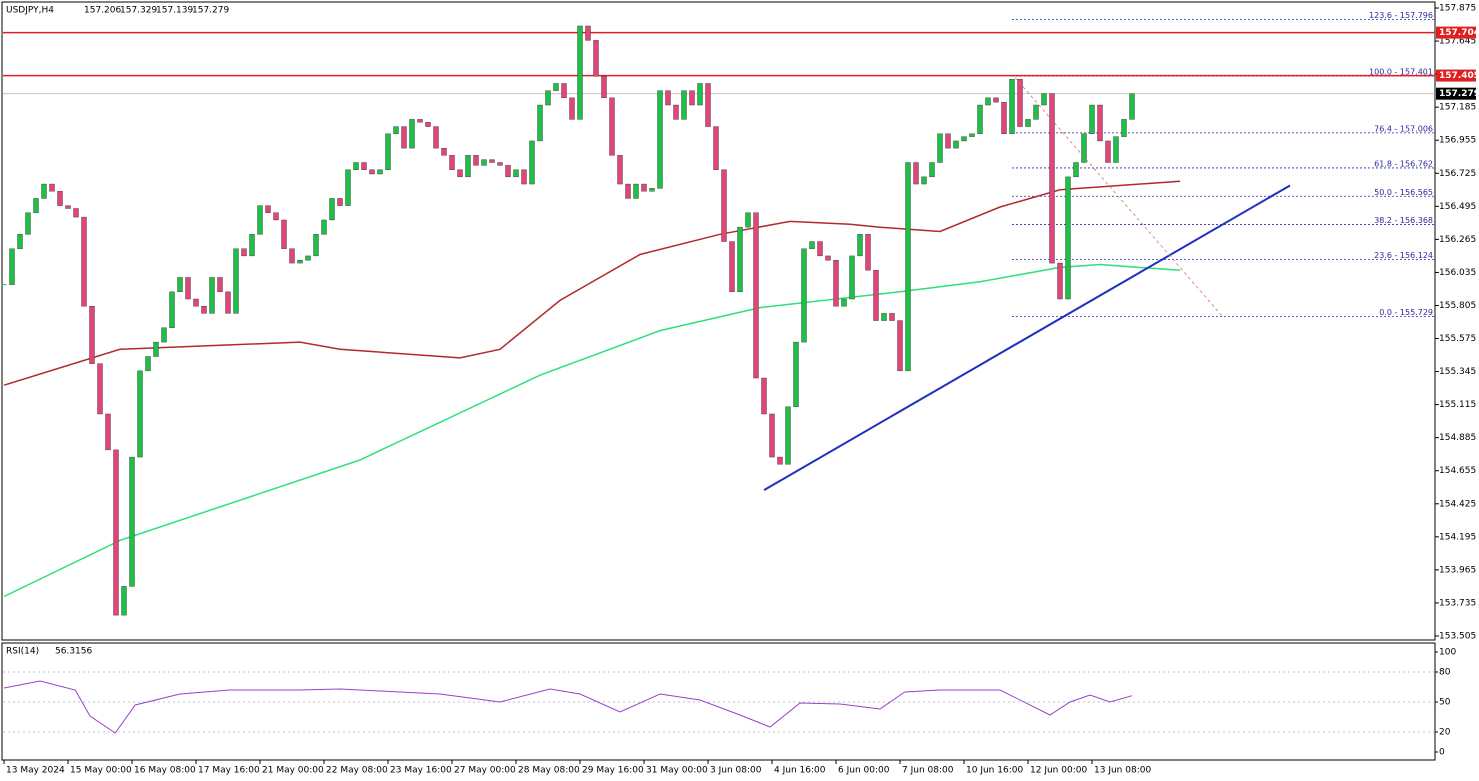 The width and height of the screenshot is (1479, 781). I want to click on fib-label: 50.0 - 156.565, so click(1403, 192).